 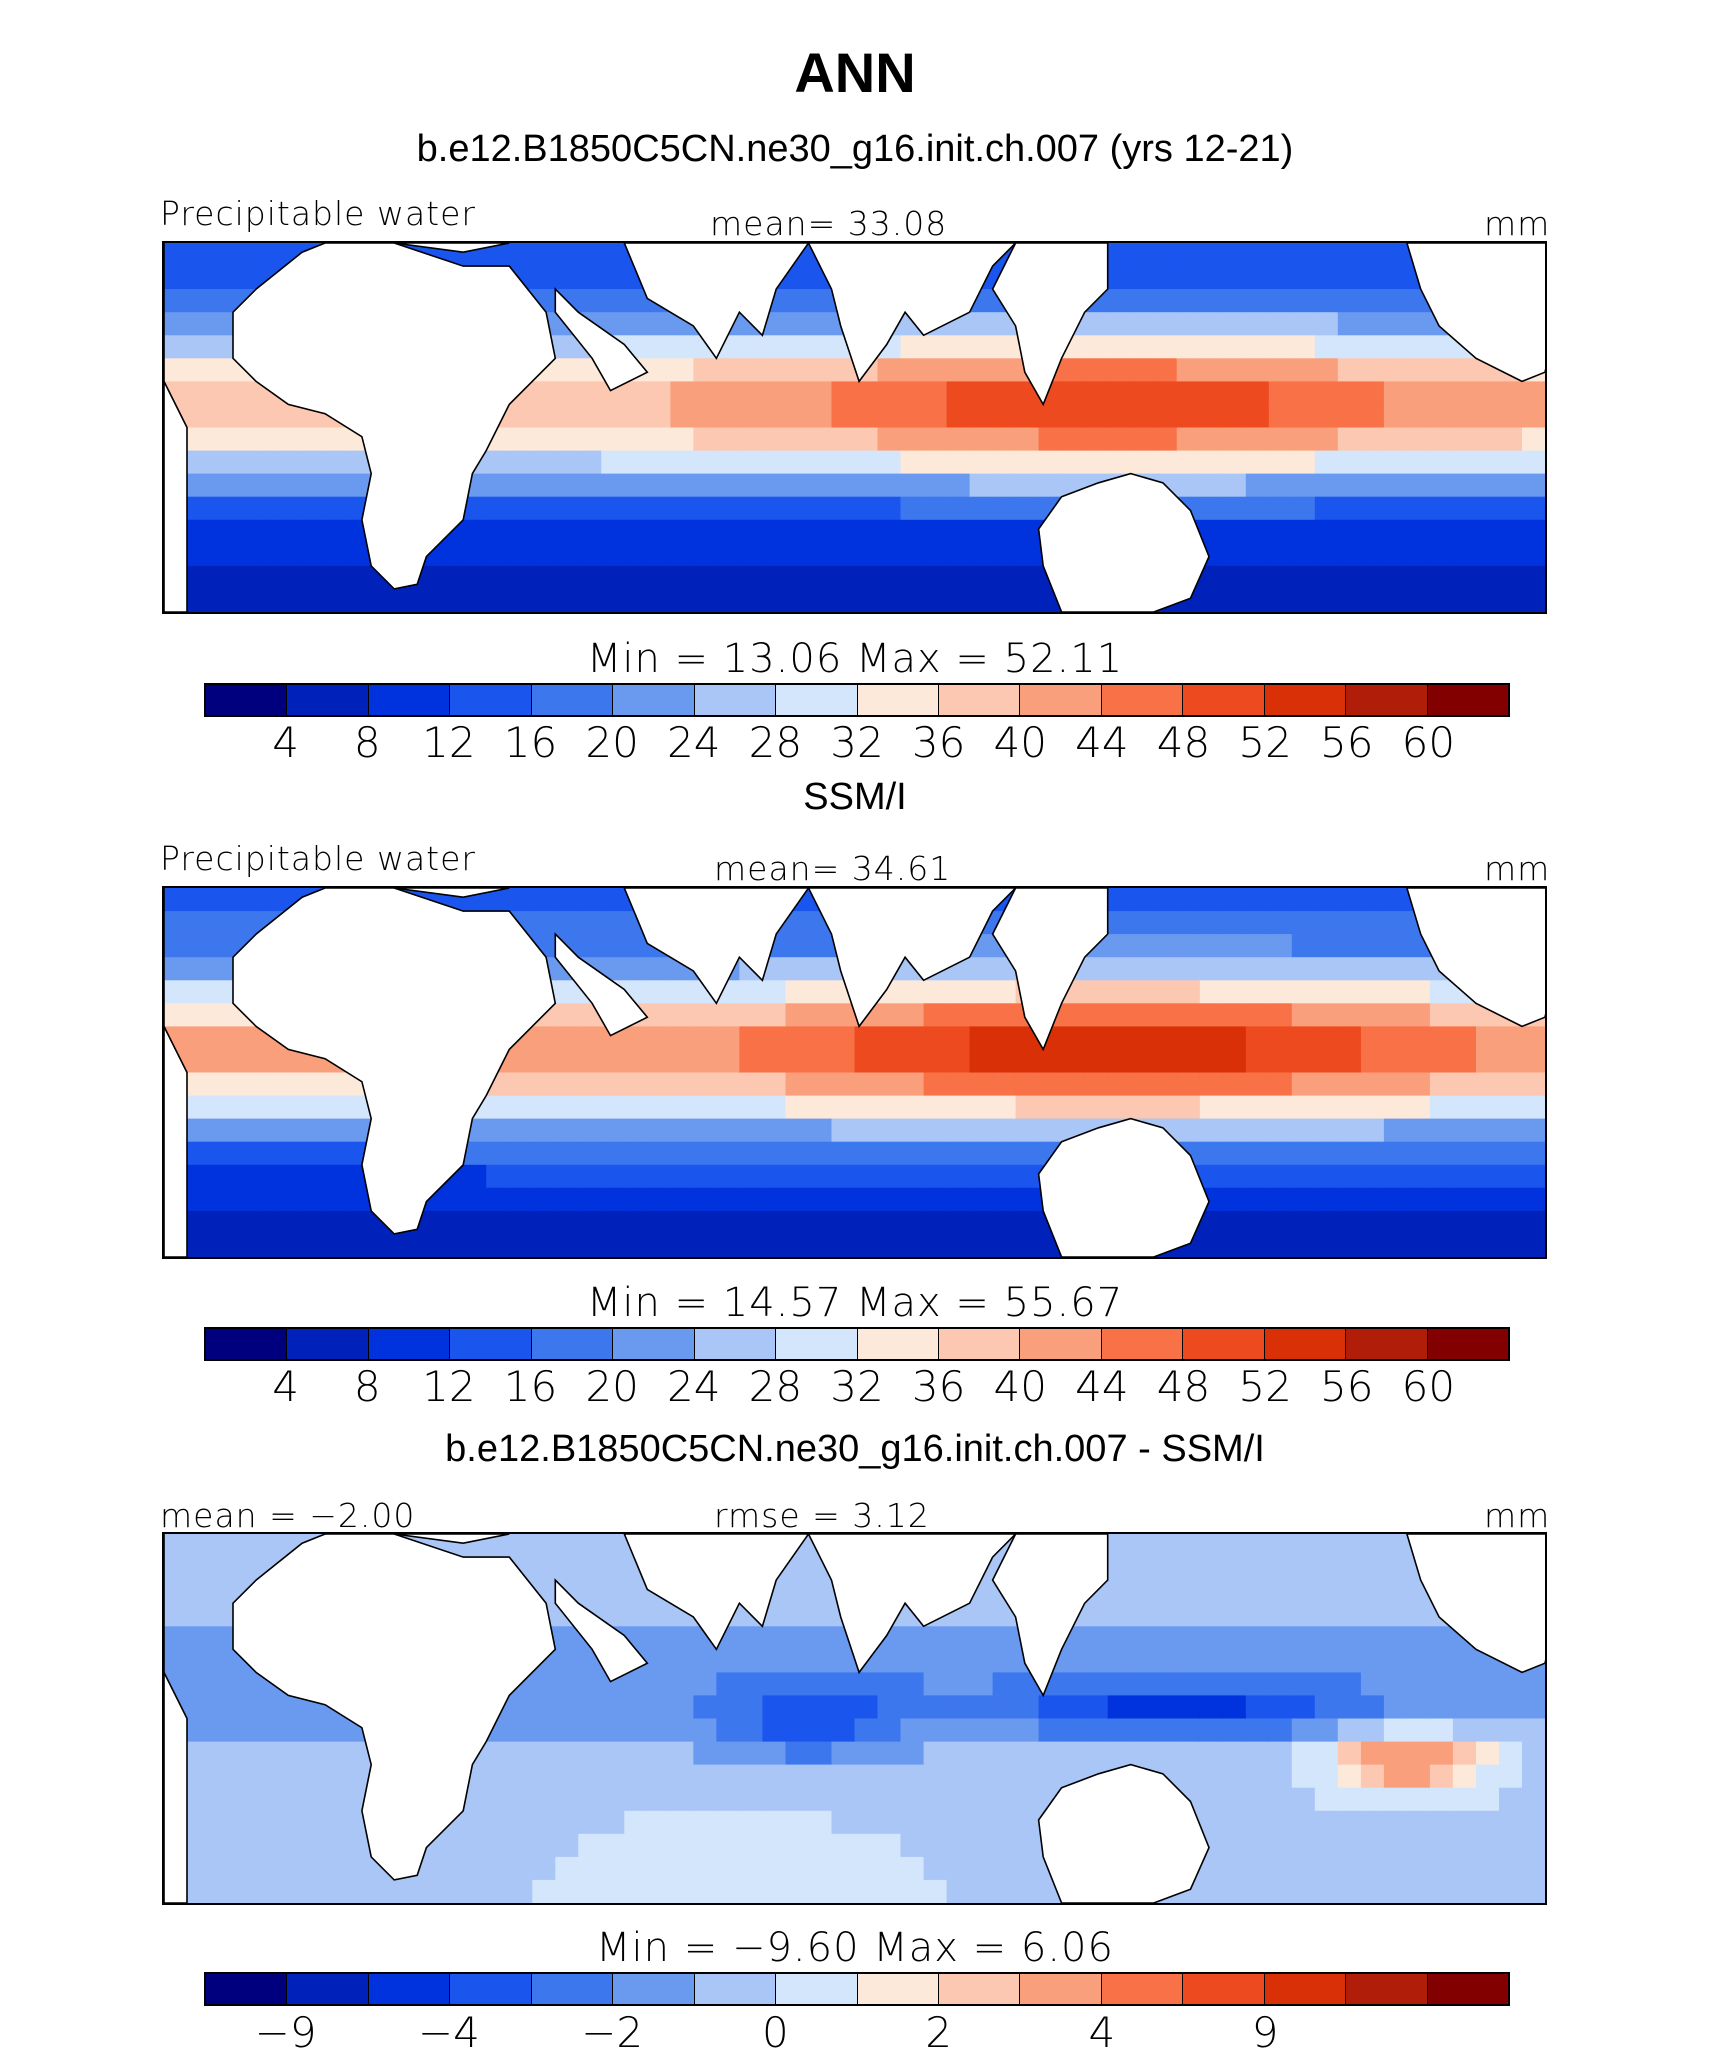 I want to click on colorbar-tick-label: 12, so click(x=449, y=1386).